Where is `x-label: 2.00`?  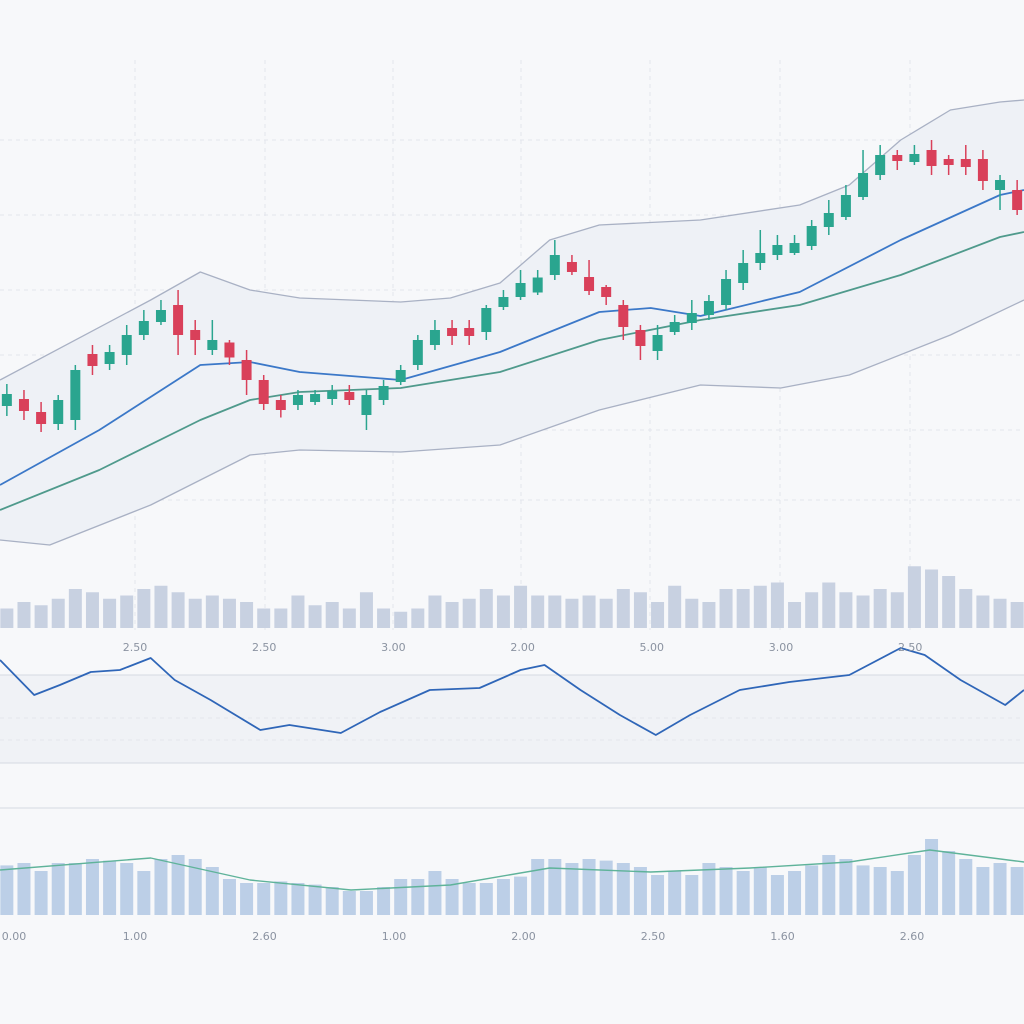 x-label: 2.00 is located at coordinates (522, 647).